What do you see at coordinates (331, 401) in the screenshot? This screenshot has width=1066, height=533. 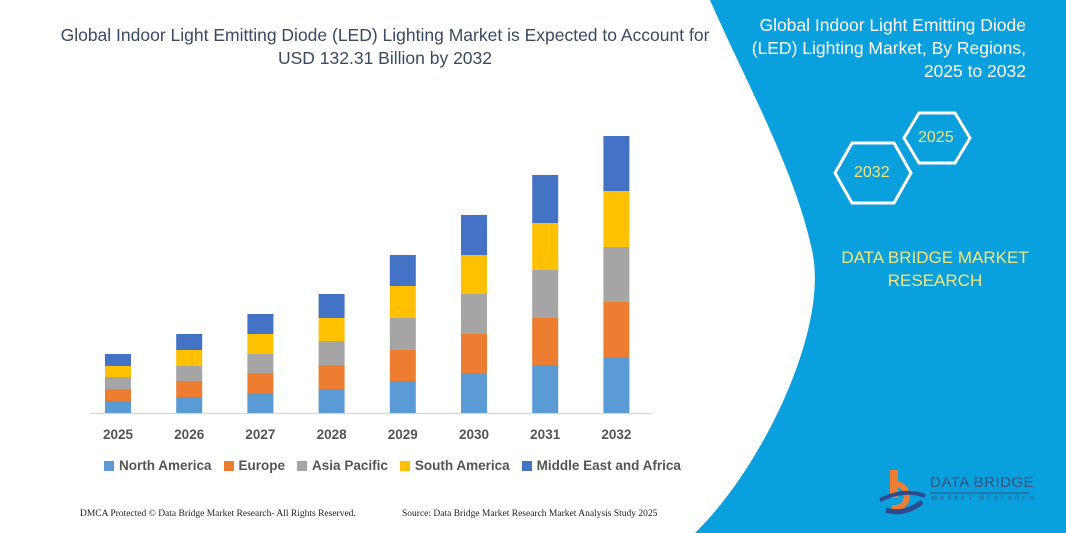 I see `bar-2028-north-america` at bounding box center [331, 401].